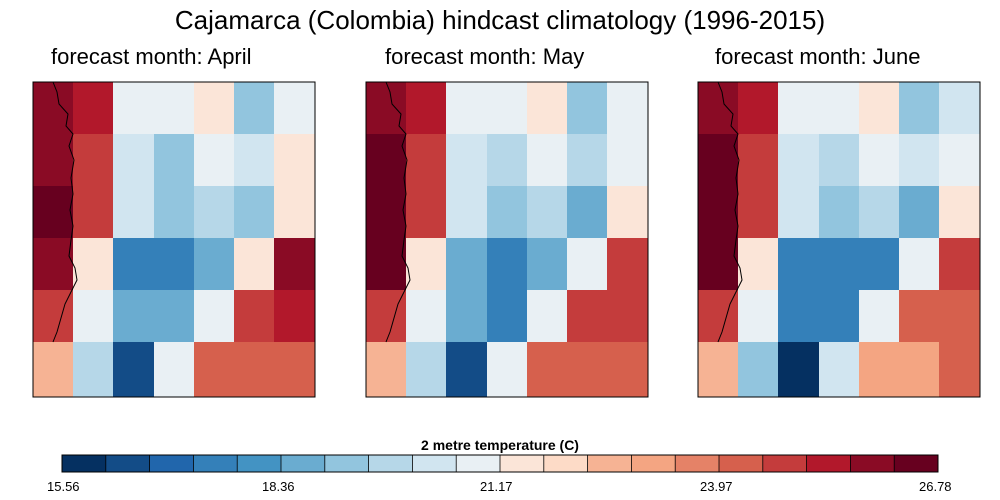  What do you see at coordinates (496, 486) in the screenshot?
I see `colorbar-tick-label: 21.17` at bounding box center [496, 486].